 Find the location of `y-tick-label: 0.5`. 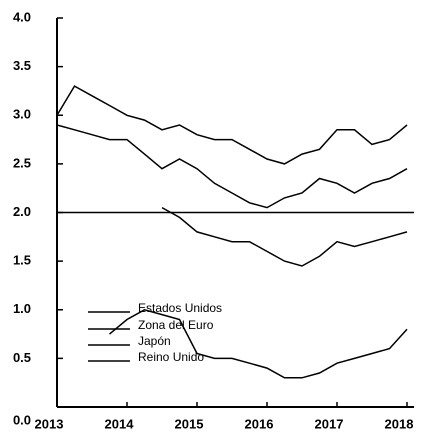

y-tick-label: 0.5 is located at coordinates (22, 357).